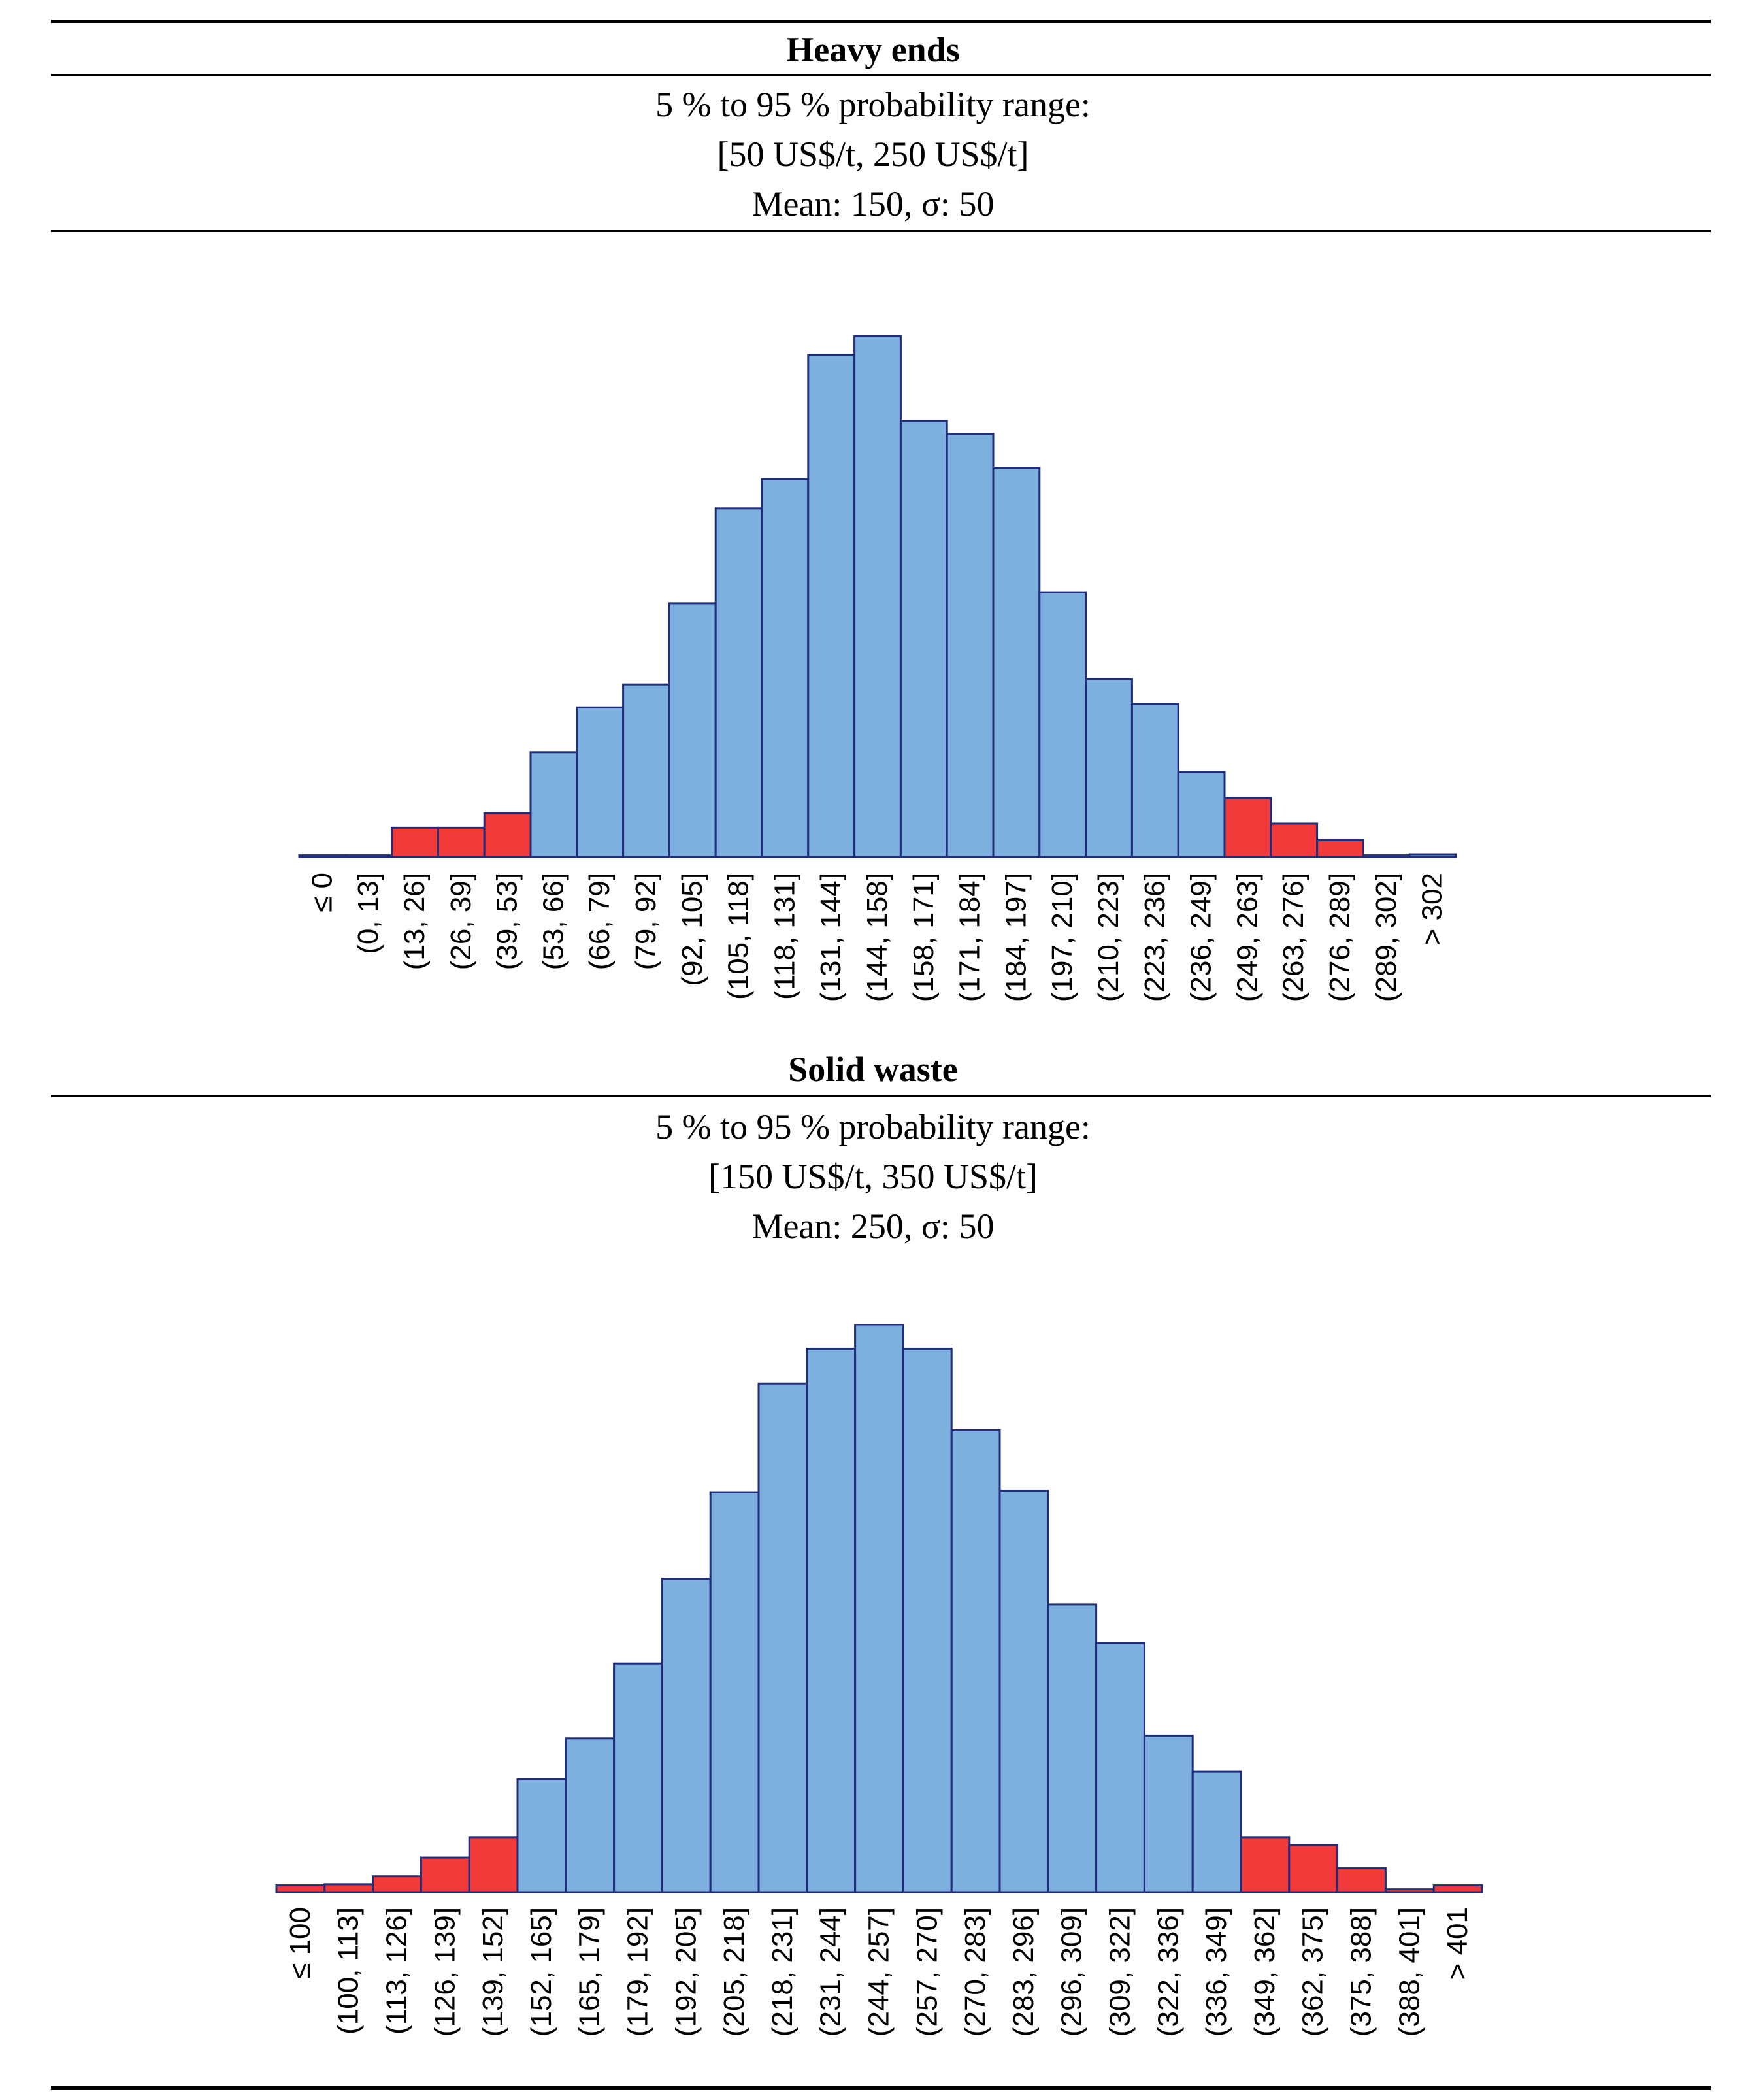 The width and height of the screenshot is (1746, 2100). Describe the element at coordinates (782, 1972) in the screenshot. I see `tick-label-solid-waste-10: (218, 231]` at that location.